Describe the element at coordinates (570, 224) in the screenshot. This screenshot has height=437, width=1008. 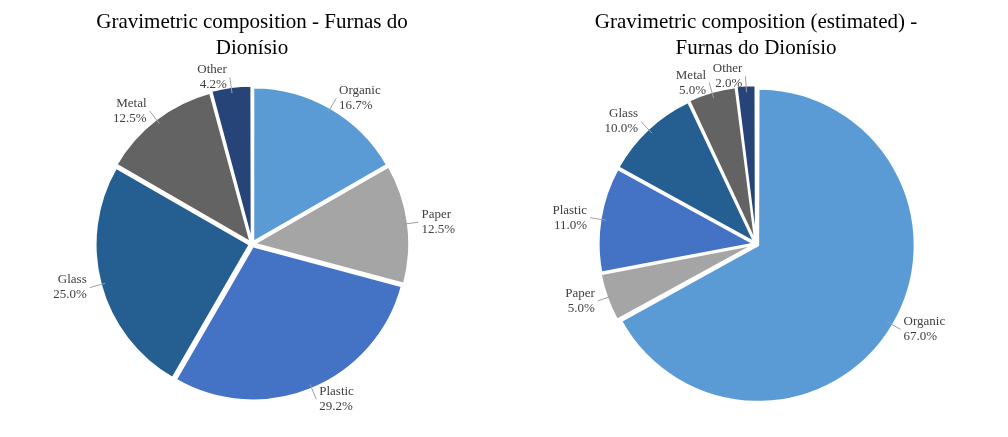
I see `data-label: 11.0%` at that location.